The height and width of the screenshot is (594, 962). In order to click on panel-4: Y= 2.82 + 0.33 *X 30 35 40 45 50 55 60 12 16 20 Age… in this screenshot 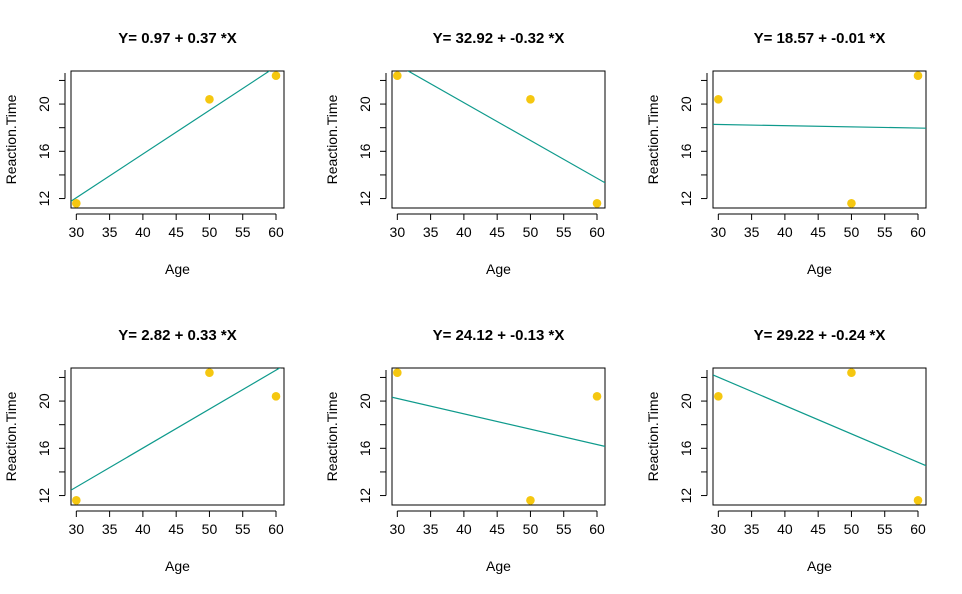, I will do `click(144, 450)`.